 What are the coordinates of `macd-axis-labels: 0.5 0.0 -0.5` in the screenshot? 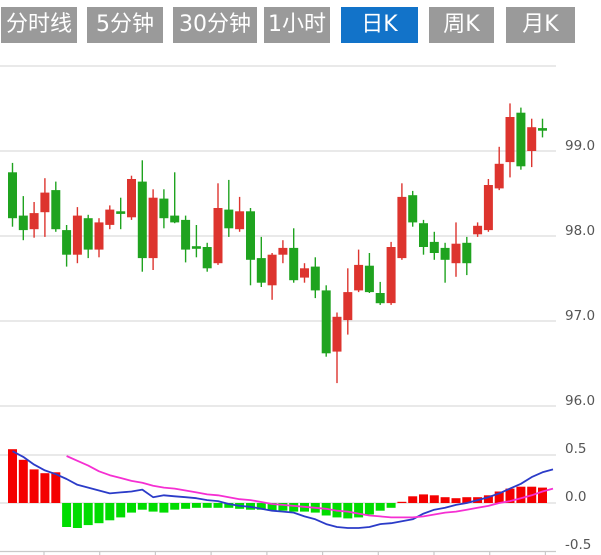 It's located at (578, 497).